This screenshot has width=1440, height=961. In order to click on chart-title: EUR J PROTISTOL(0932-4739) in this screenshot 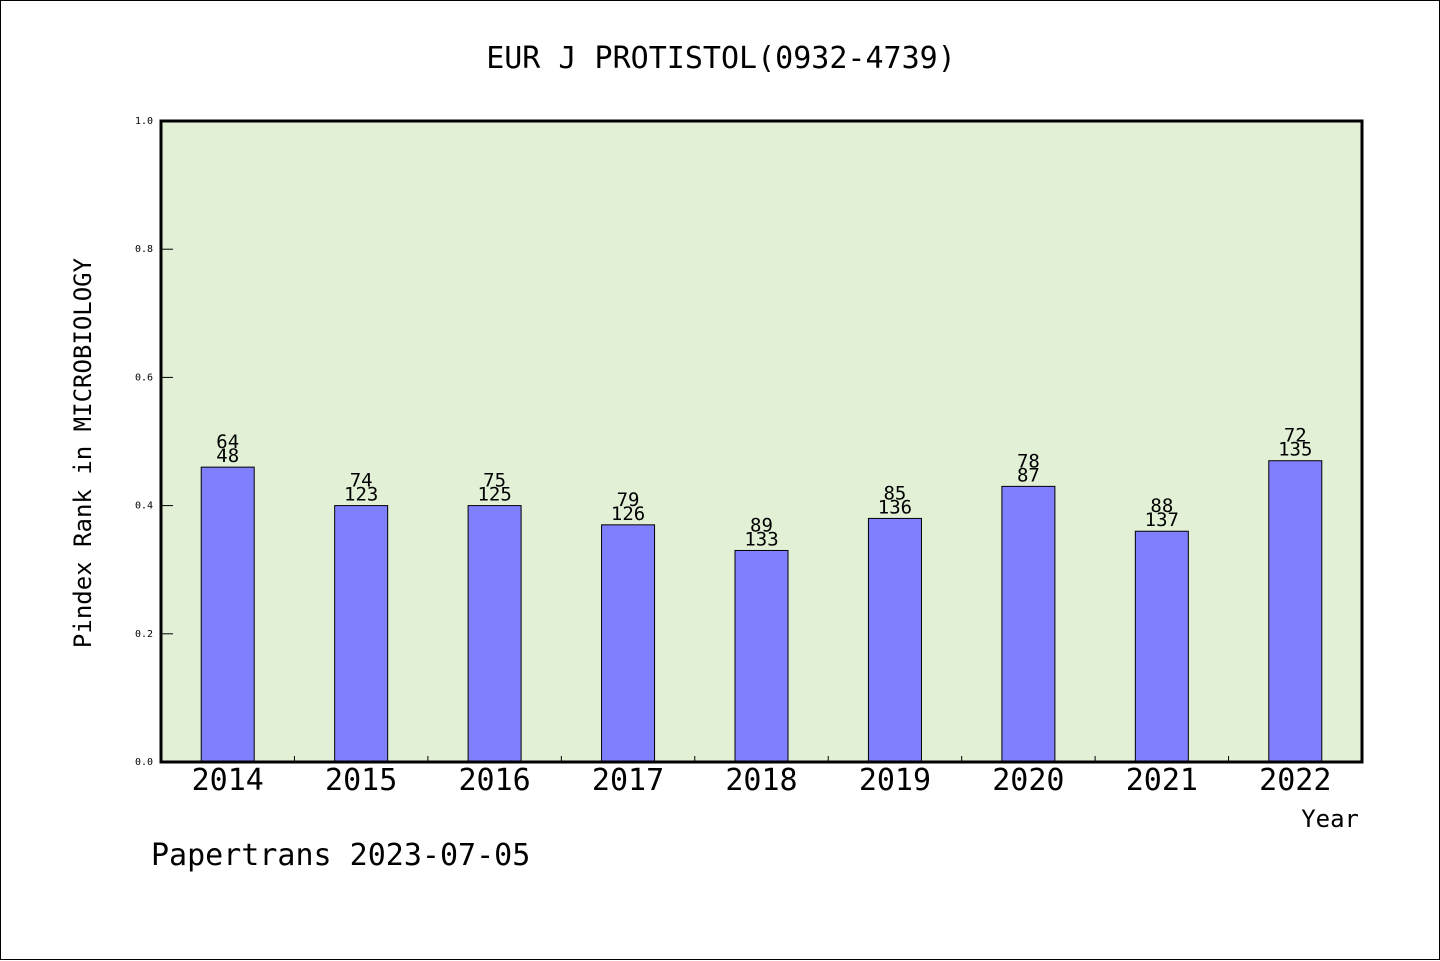, I will do `click(721, 58)`.